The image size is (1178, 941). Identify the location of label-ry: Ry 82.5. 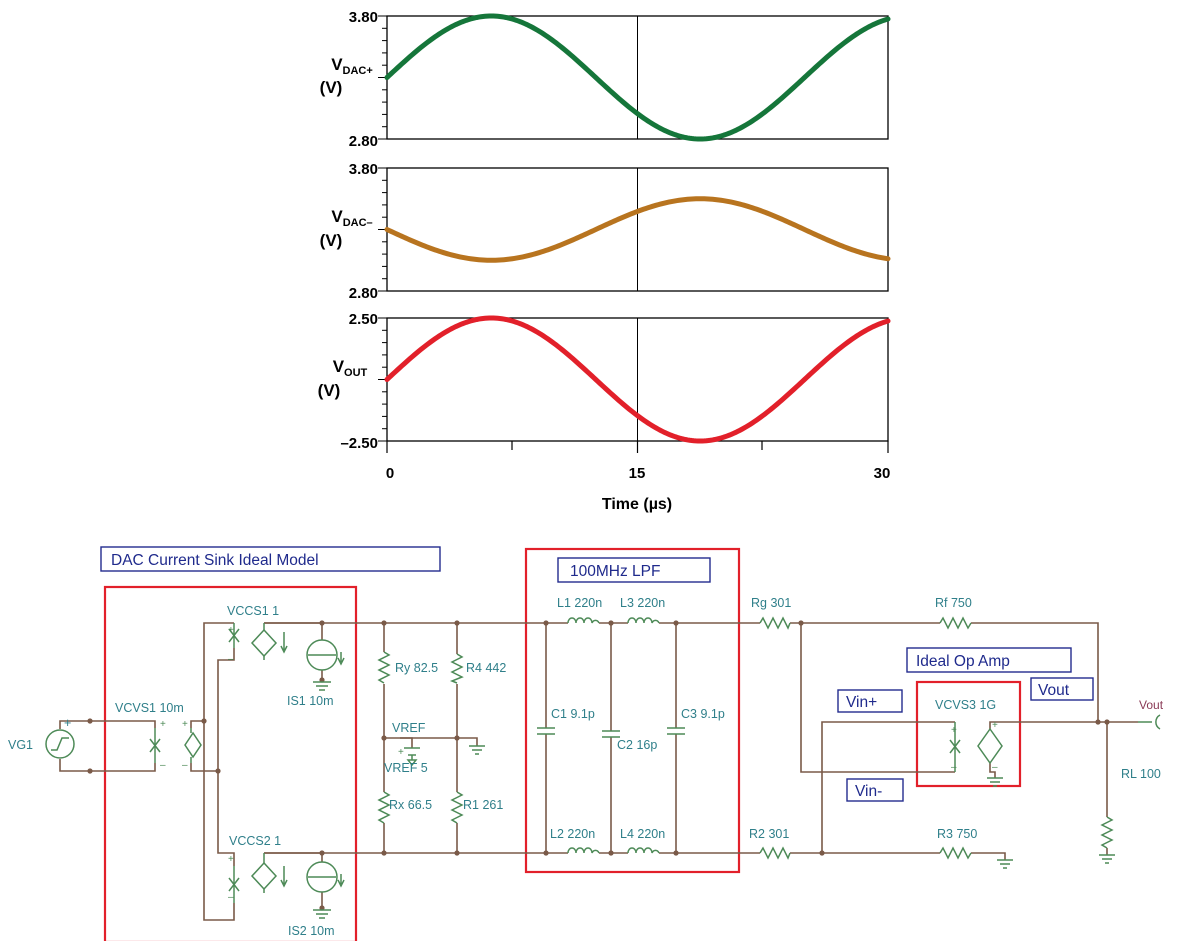
(416, 668).